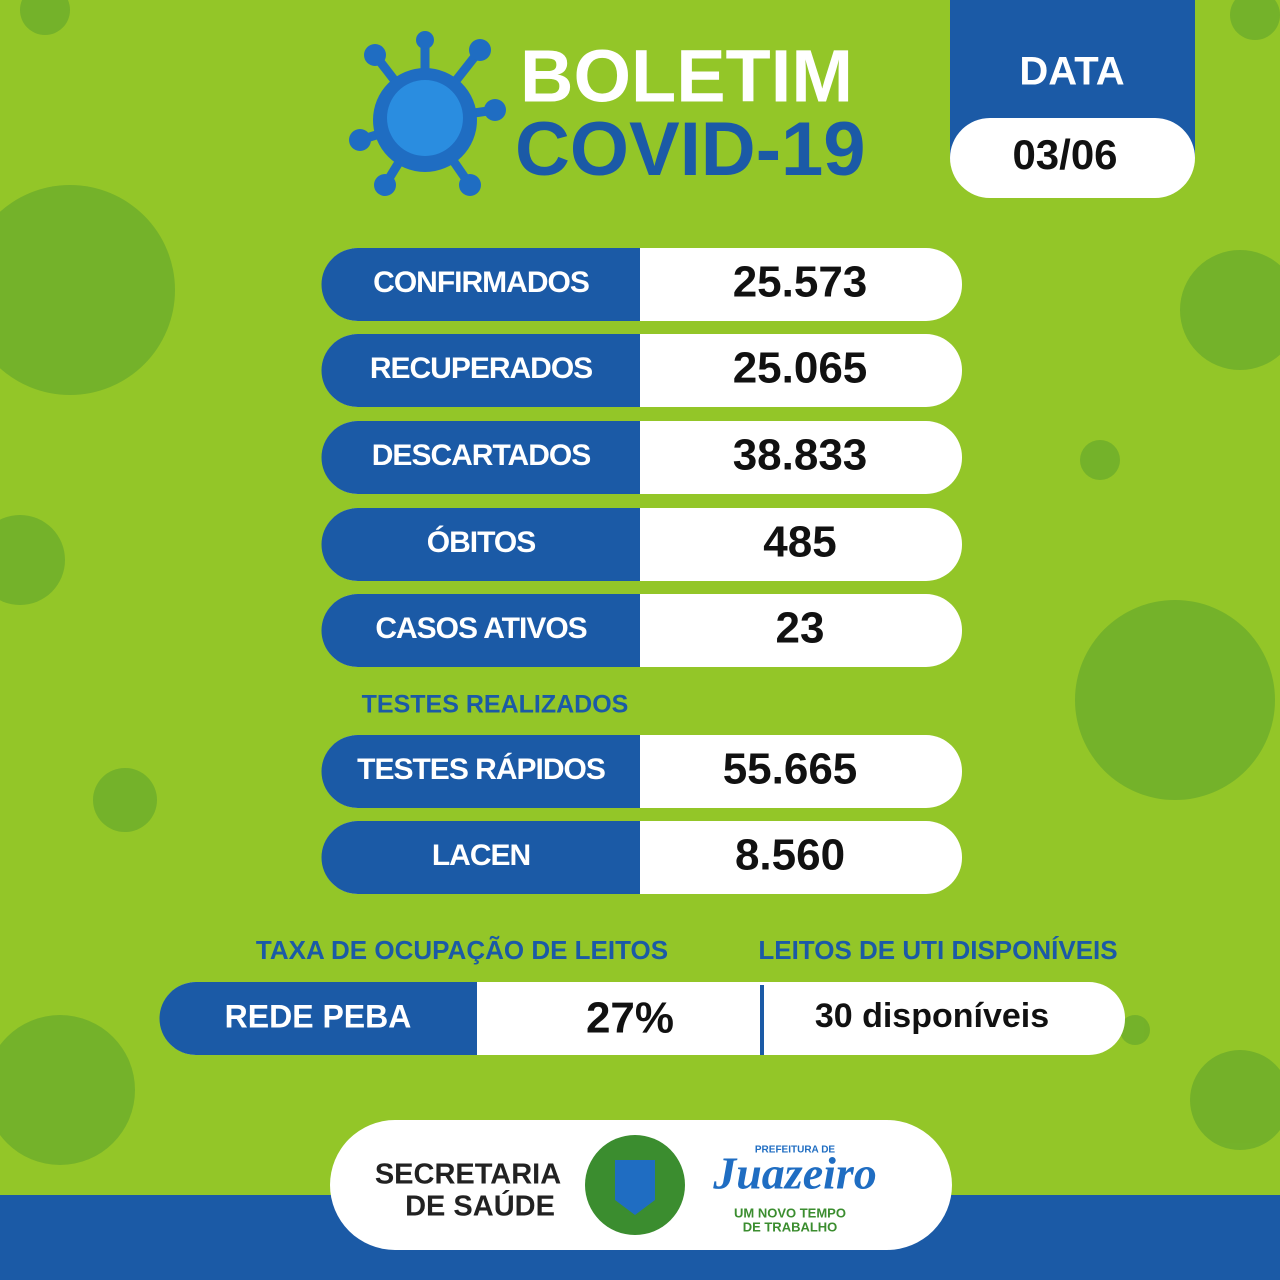 The image size is (1280, 1280). Describe the element at coordinates (790, 769) in the screenshot. I see `stat-value: 55.665` at that location.